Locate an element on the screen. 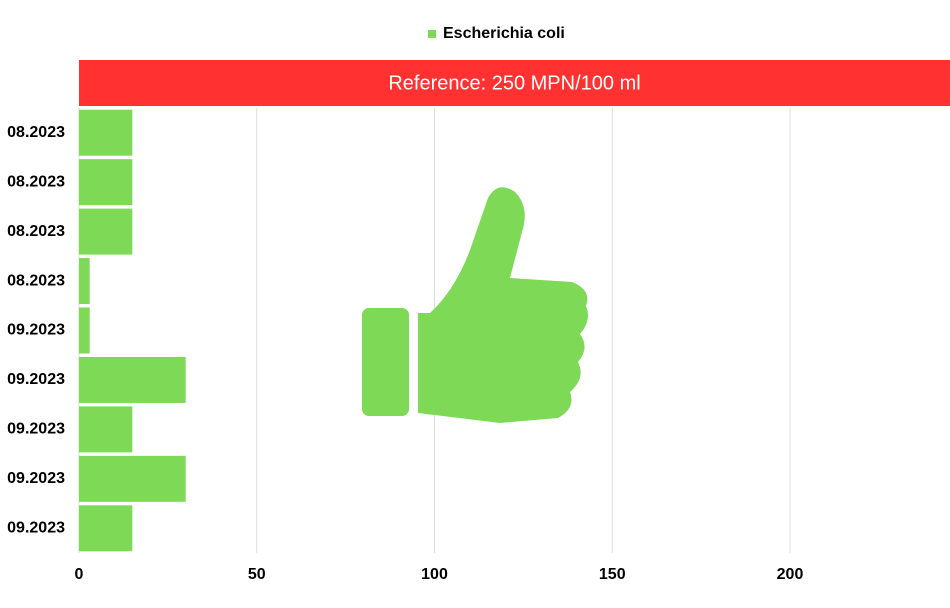  reference-band is located at coordinates (514, 83).